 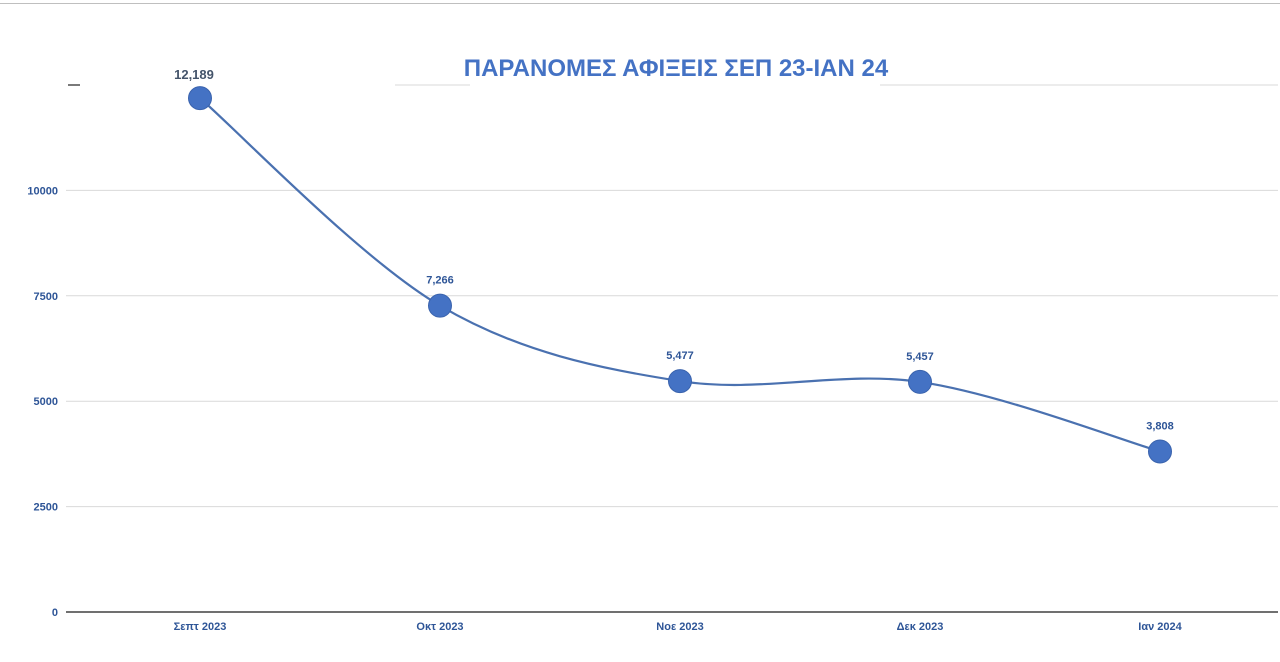 What do you see at coordinates (200, 627) in the screenshot?
I see `x-tick-label: Σεπτ 2023` at bounding box center [200, 627].